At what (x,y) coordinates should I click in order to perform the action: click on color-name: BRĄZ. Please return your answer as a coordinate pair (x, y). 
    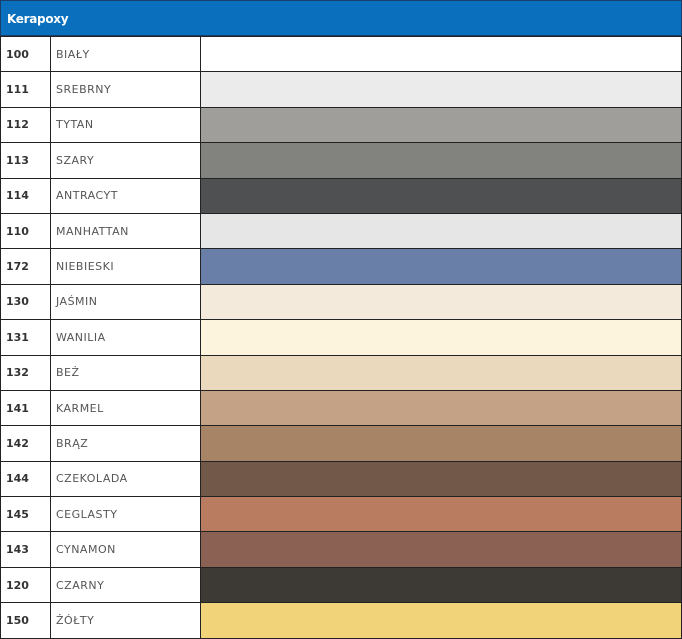
    Looking at the image, I should click on (125, 443).